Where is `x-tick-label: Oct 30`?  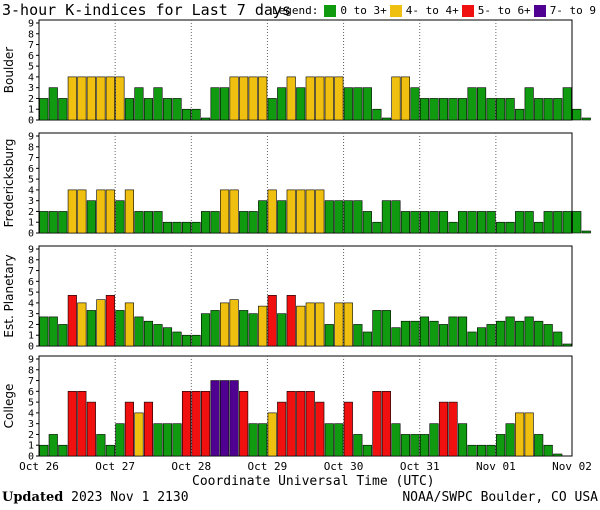 x-tick-label: Oct 30 is located at coordinates (344, 466).